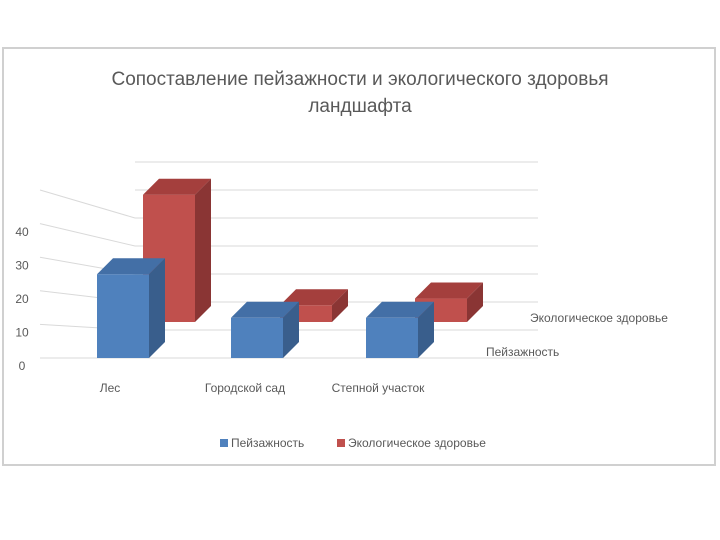 The height and width of the screenshot is (540, 720). Describe the element at coordinates (22, 333) in the screenshot. I see `y-tick-label: 10` at that location.